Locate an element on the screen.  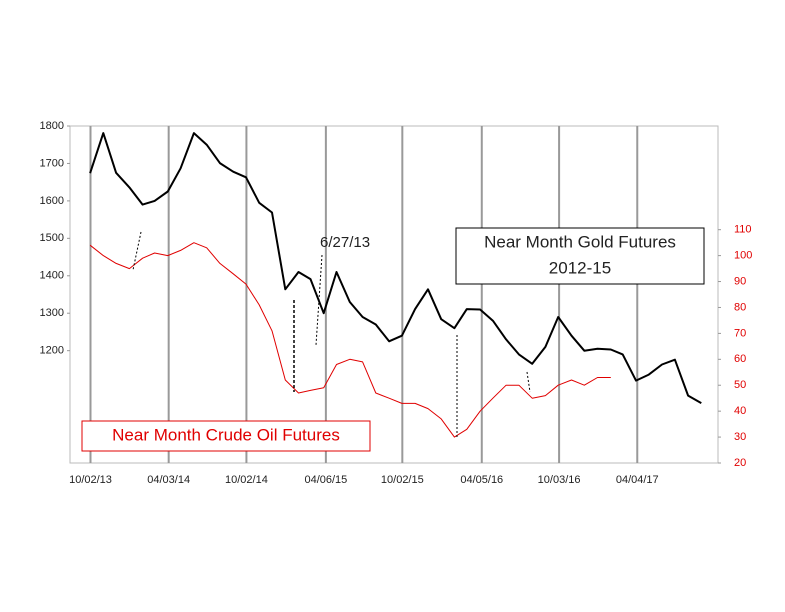
x-tick-label: 10/02/13 is located at coordinates (90, 480).